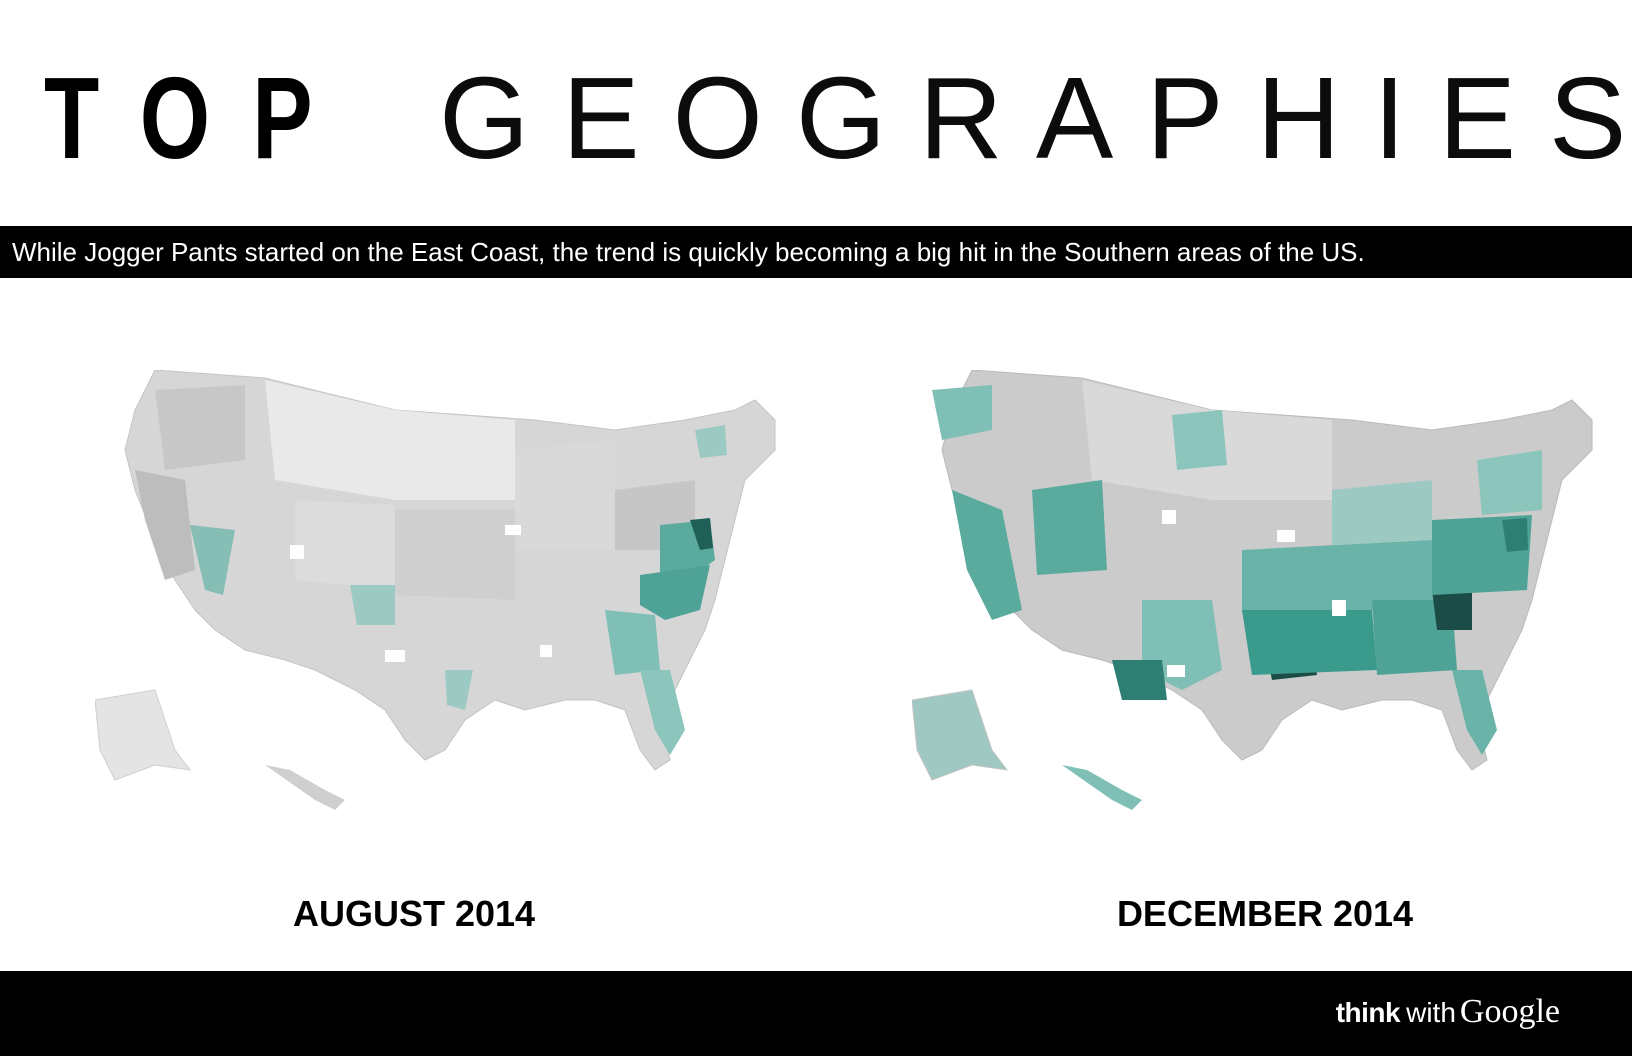  Describe the element at coordinates (816, 1013) in the screenshot. I see `footer-bar: think with Google` at that location.